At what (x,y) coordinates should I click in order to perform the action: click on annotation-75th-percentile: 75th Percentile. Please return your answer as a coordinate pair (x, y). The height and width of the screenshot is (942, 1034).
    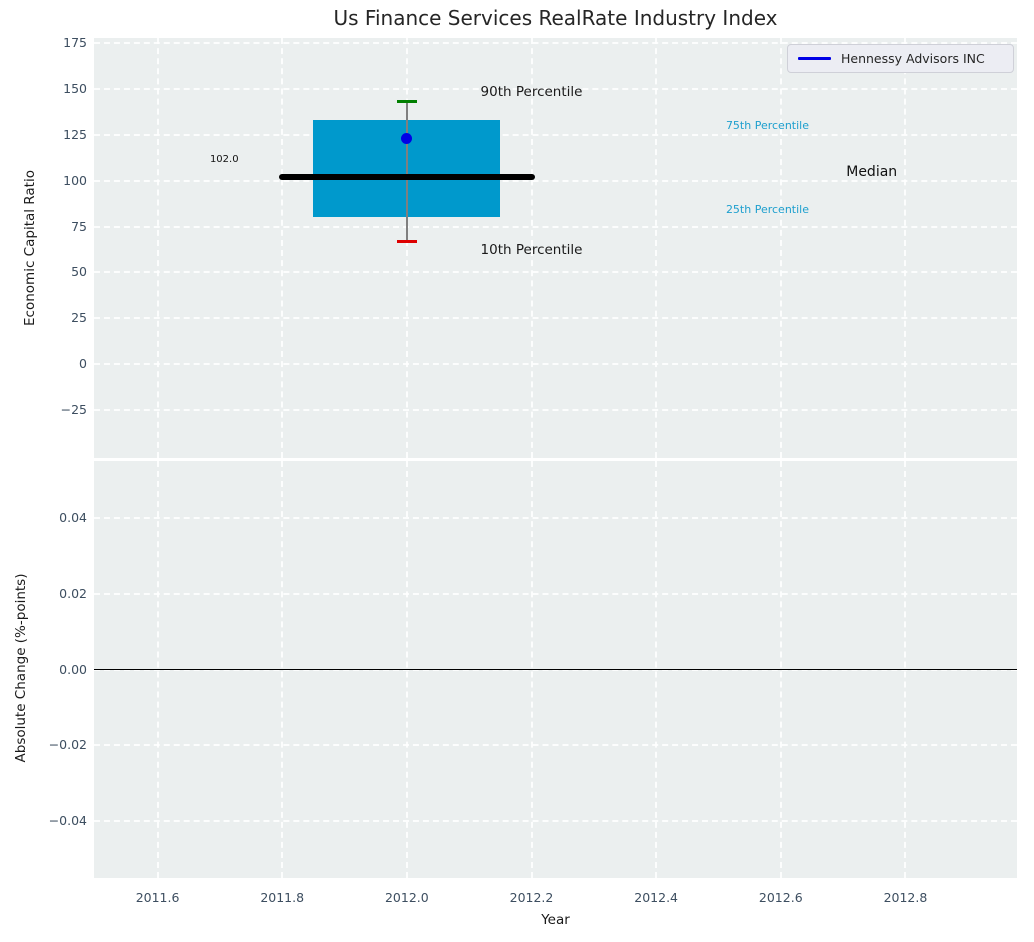
    Looking at the image, I should click on (767, 125).